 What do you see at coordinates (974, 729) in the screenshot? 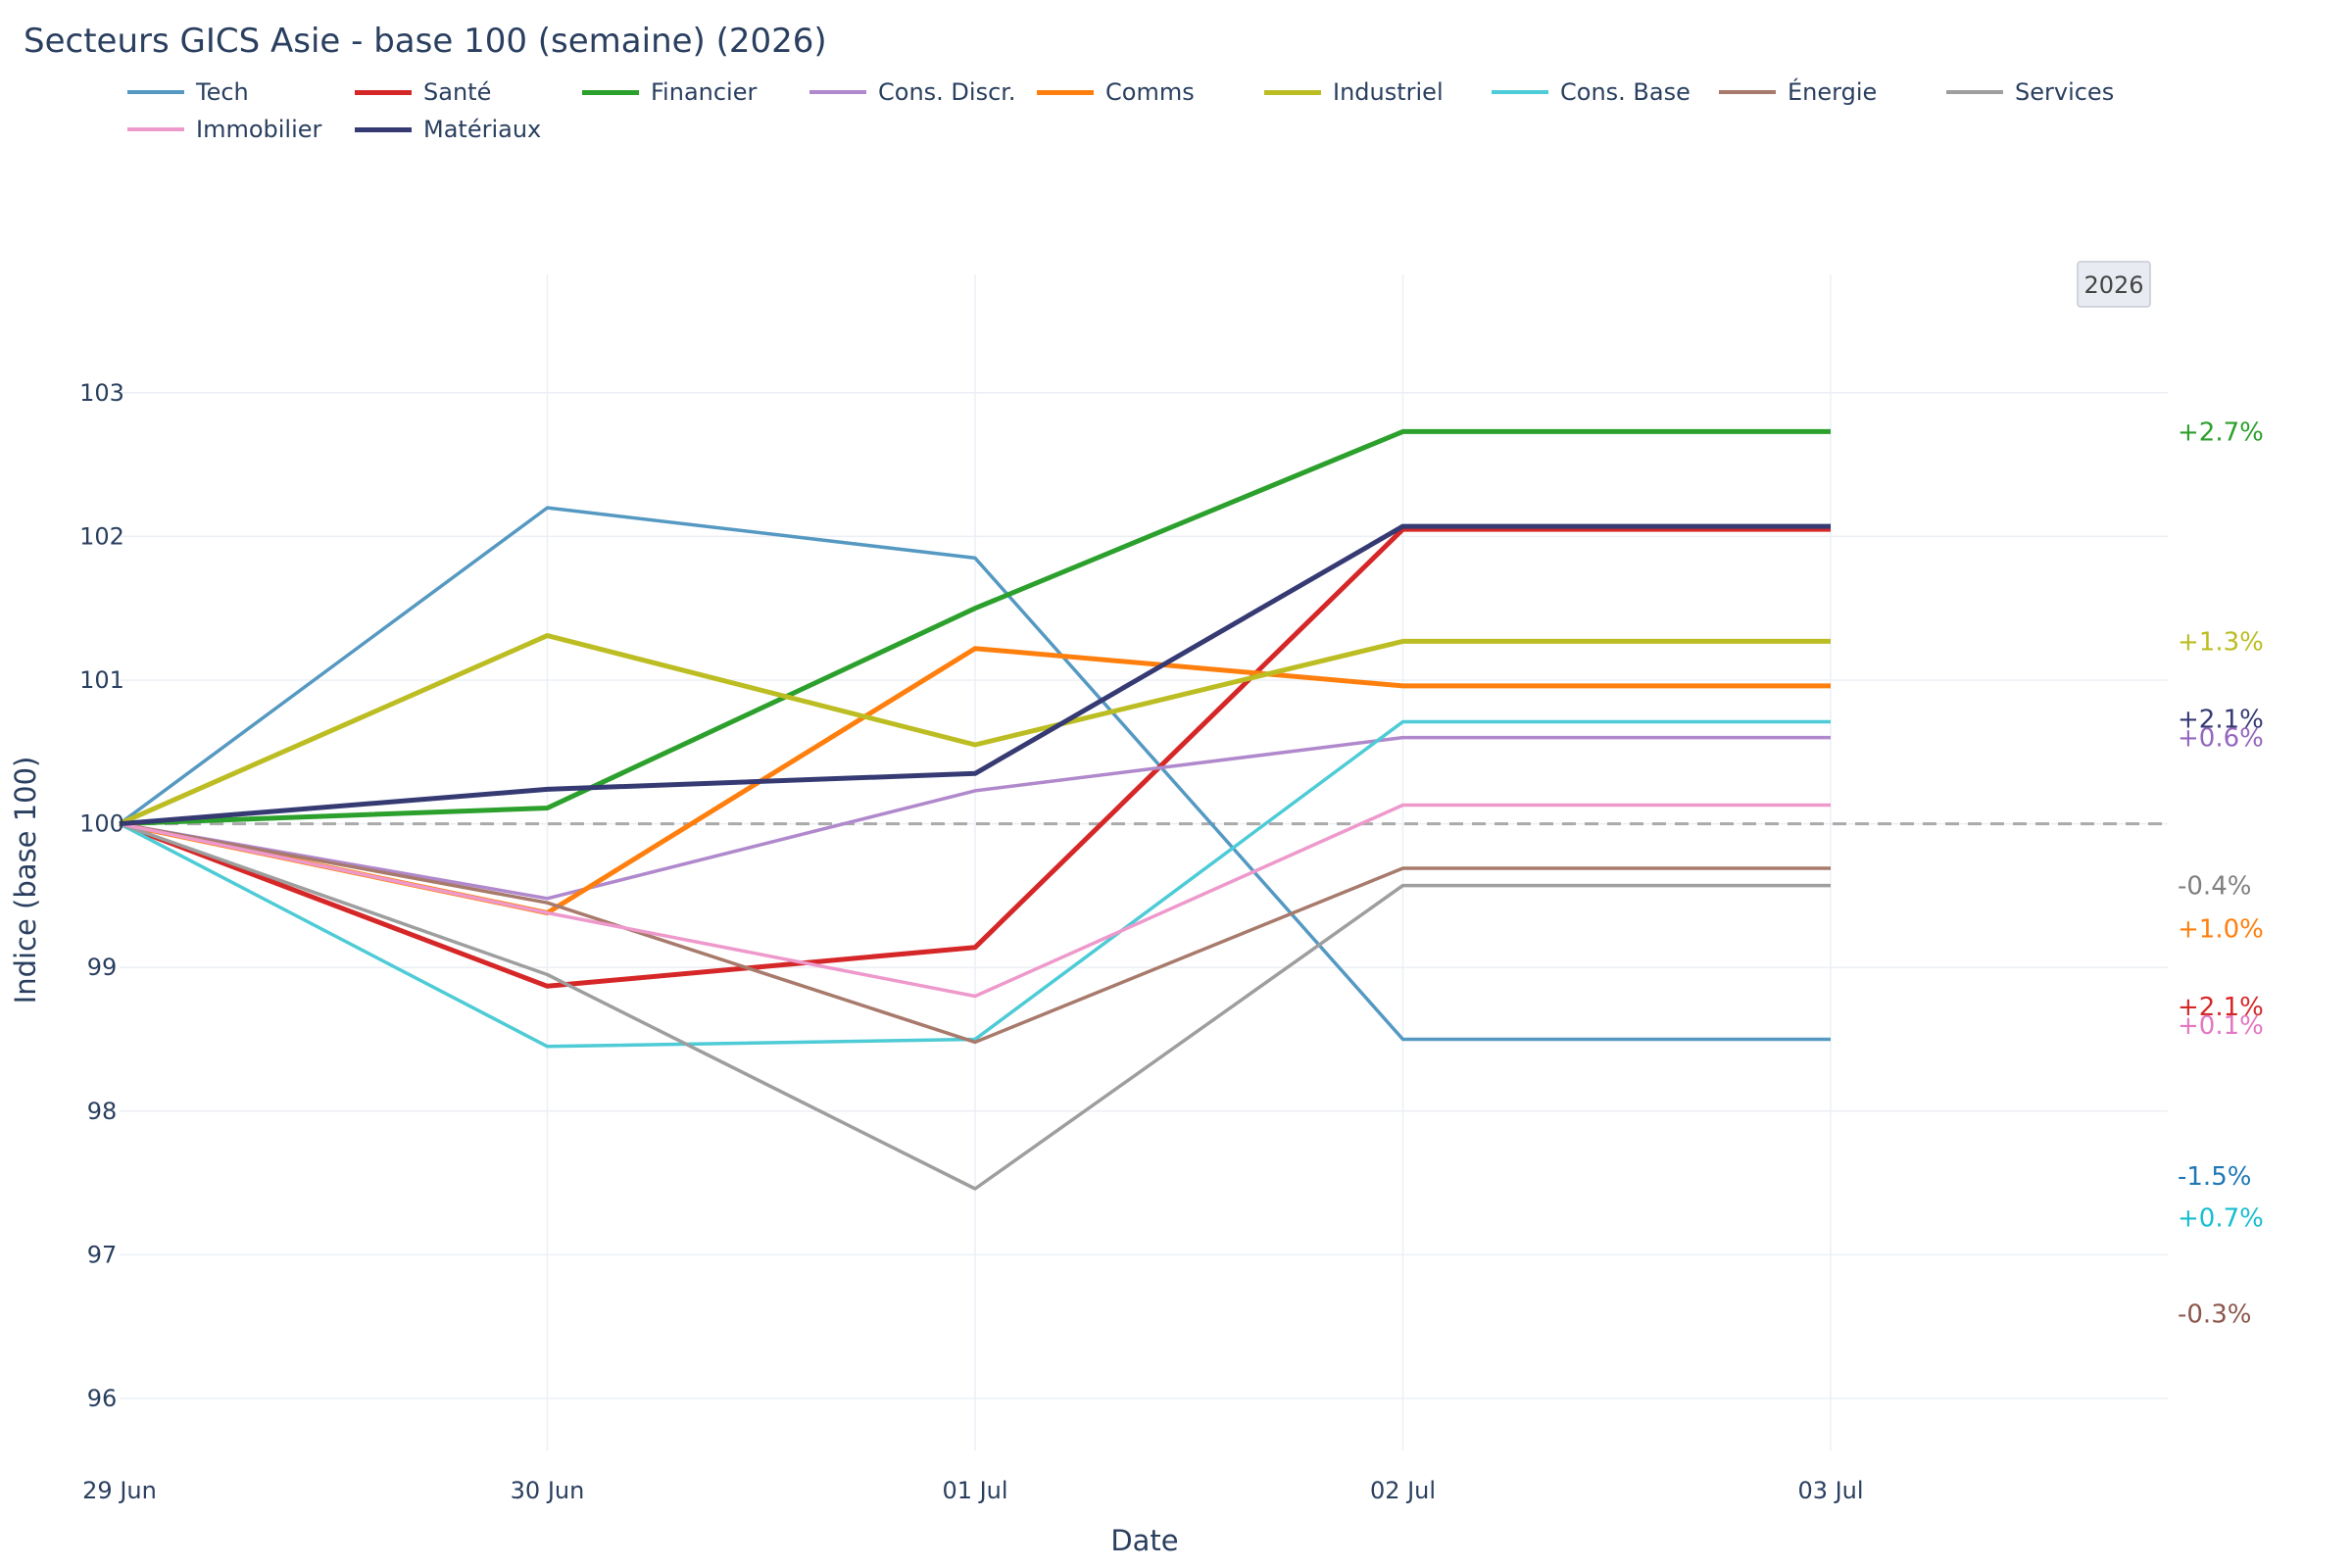
I see `series-line-industriel` at bounding box center [974, 729].